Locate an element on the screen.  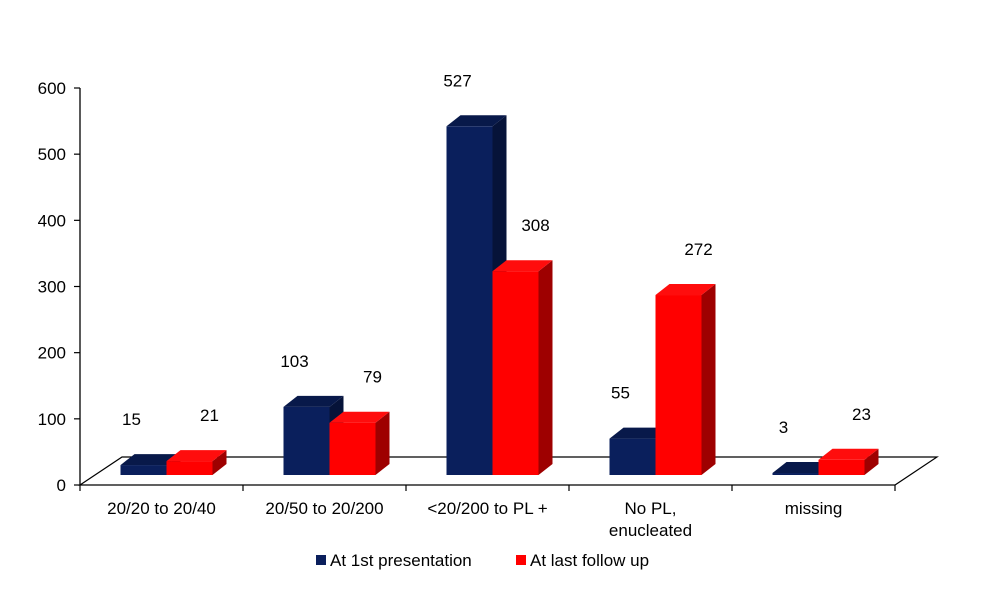
data-label: 272 is located at coordinates (698, 249).